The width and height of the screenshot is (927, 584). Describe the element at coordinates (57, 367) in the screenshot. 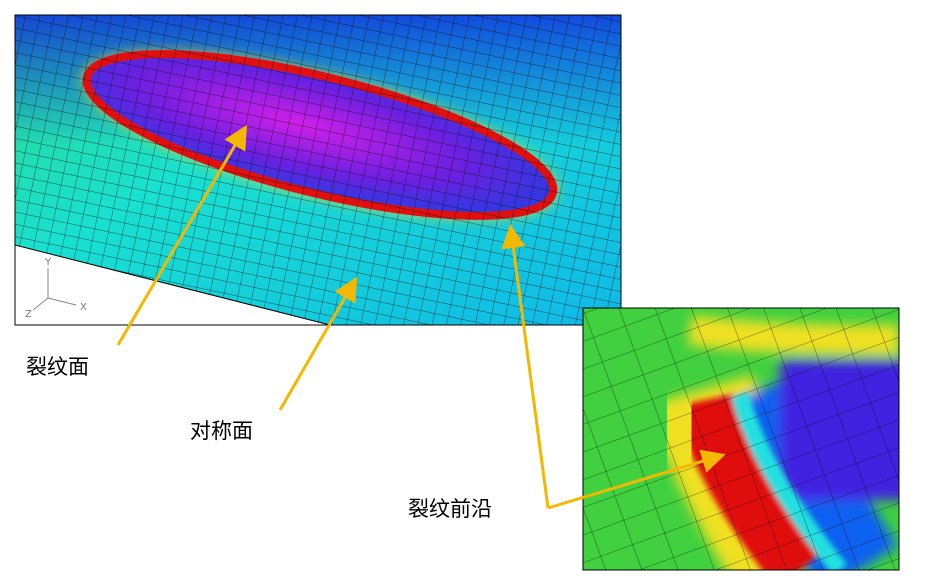

I see `label-crack-surface: 裂纹面` at that location.